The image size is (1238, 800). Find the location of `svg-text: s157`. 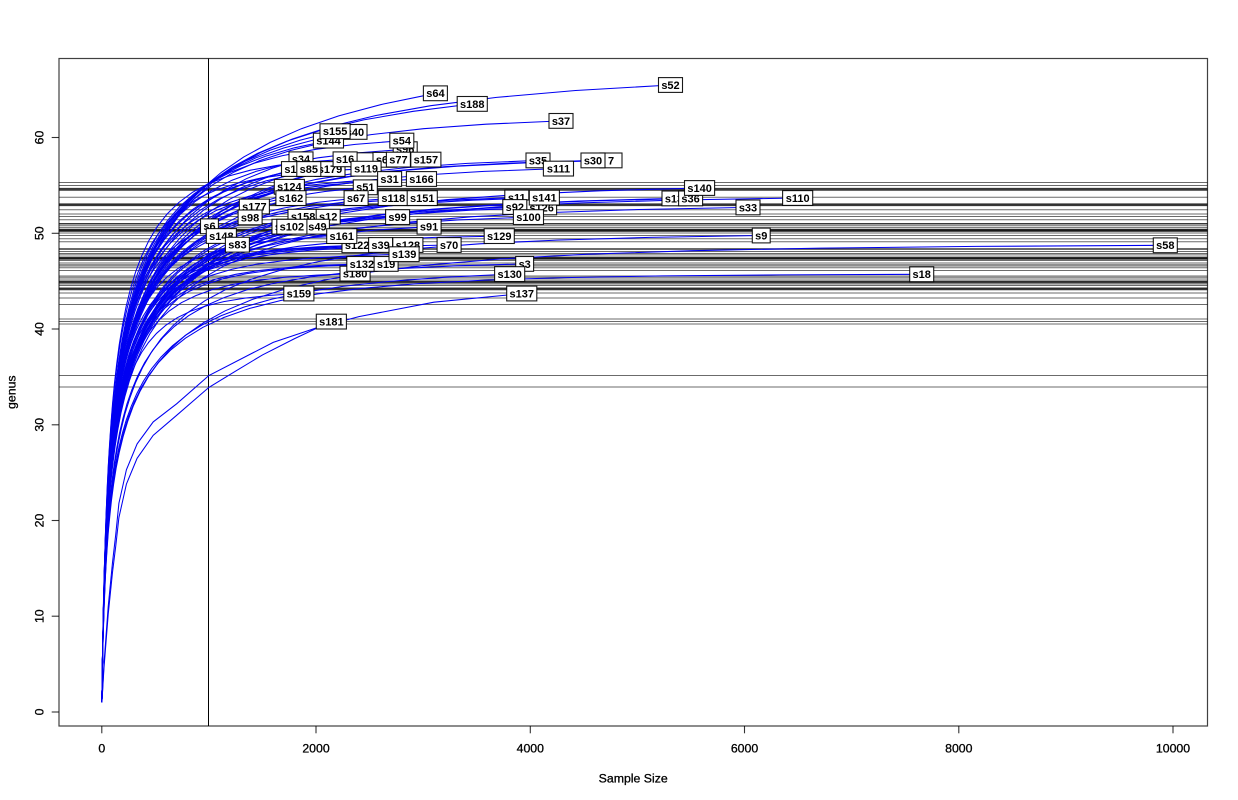

svg-text: s157 is located at coordinates (426, 161).